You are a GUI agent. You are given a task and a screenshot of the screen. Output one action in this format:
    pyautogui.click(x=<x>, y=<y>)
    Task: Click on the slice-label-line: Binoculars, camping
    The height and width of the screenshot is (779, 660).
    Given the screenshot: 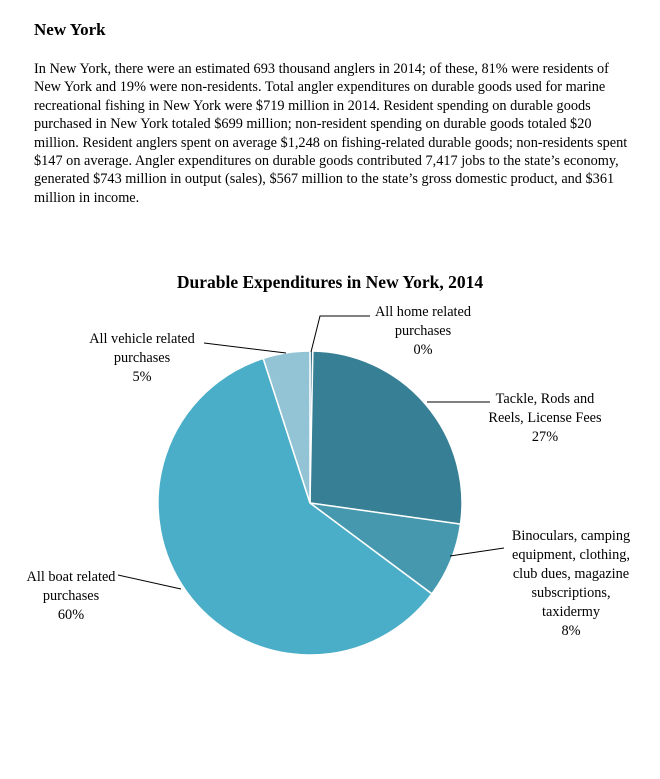 What is the action you would take?
    pyautogui.click(x=571, y=536)
    